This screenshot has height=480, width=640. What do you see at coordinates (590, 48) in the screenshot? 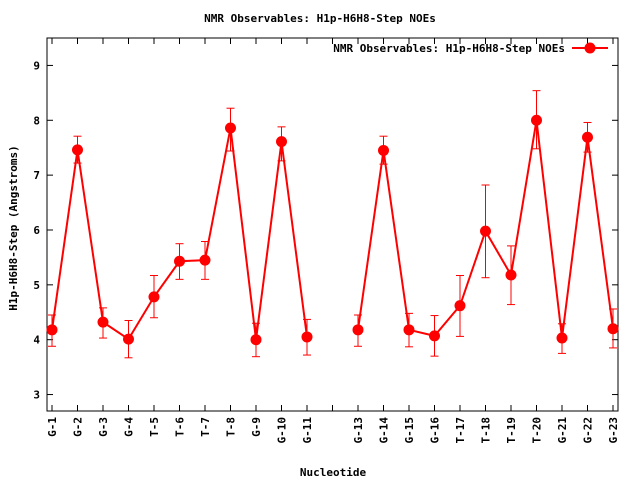
I see `legend-marker` at bounding box center [590, 48].